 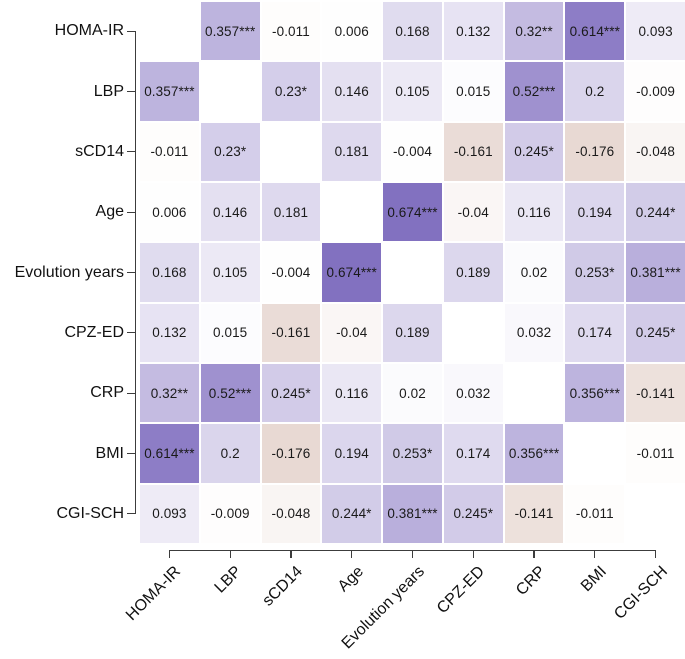 What do you see at coordinates (109, 212) in the screenshot?
I see `y-axis-label: Age` at bounding box center [109, 212].